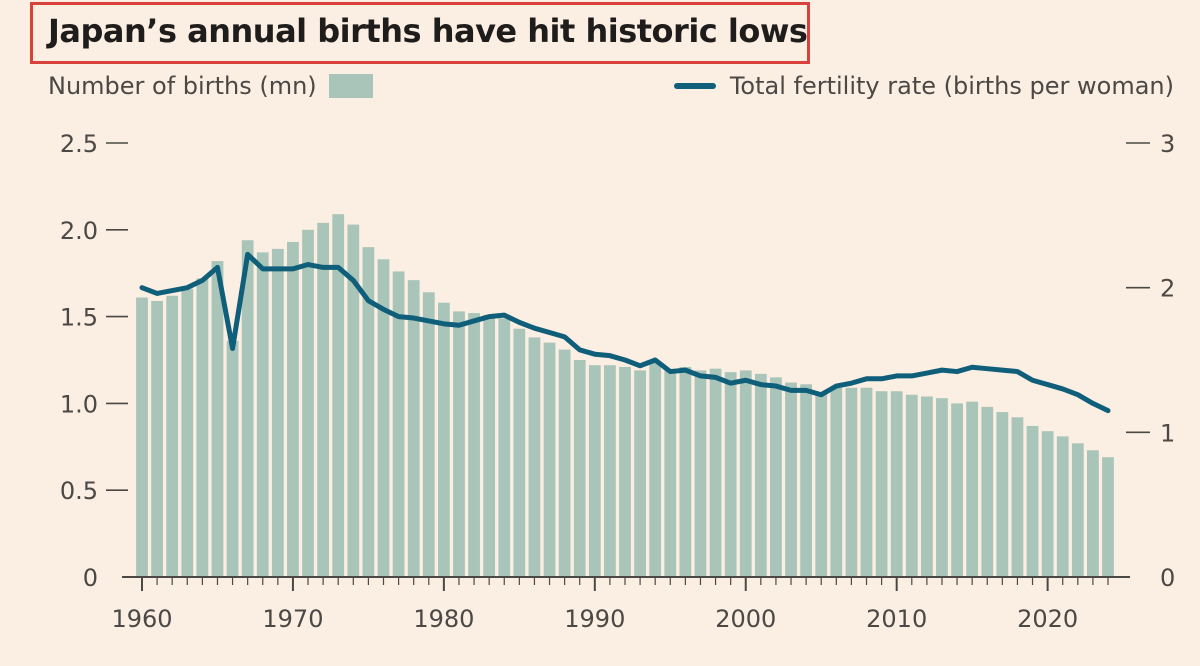 The height and width of the screenshot is (666, 1200). I want to click on bar-births-1996, so click(685, 471).